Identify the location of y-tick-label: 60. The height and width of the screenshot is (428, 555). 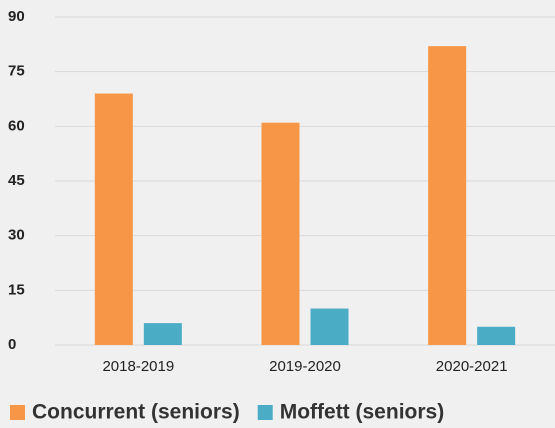
(16, 125).